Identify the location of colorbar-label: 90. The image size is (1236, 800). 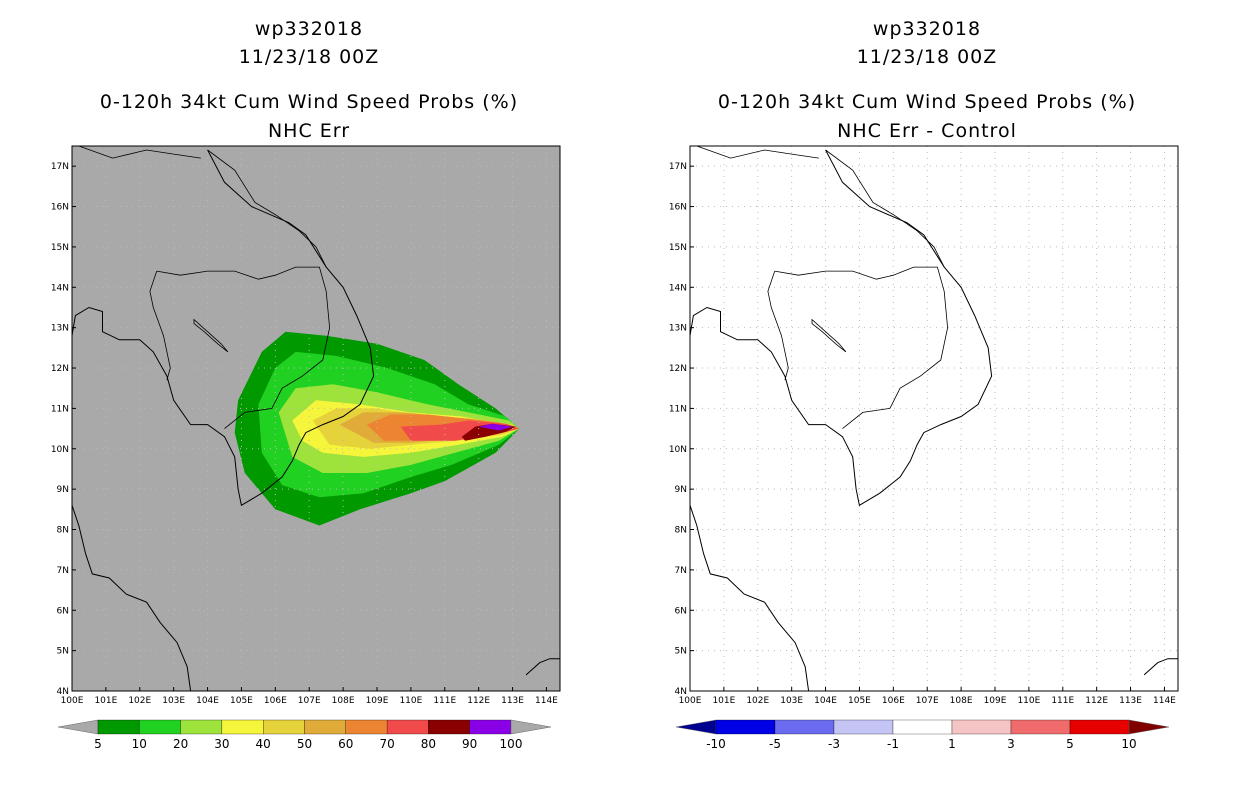
(469, 744).